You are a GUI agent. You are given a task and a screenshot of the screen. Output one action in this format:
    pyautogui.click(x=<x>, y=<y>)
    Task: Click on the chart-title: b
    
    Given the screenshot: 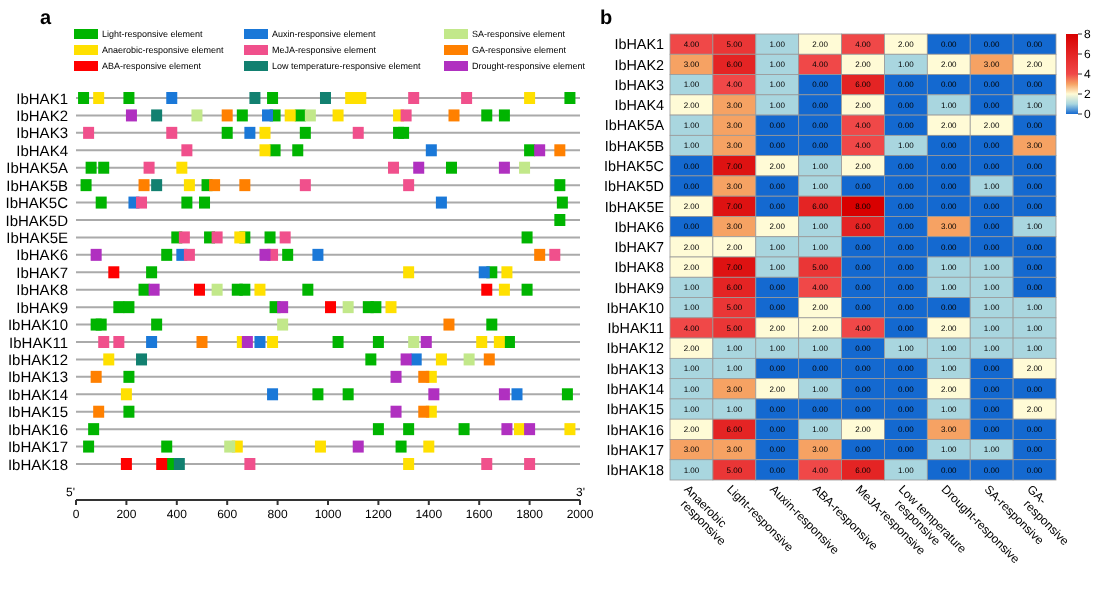 What is the action you would take?
    pyautogui.click(x=606, y=19)
    